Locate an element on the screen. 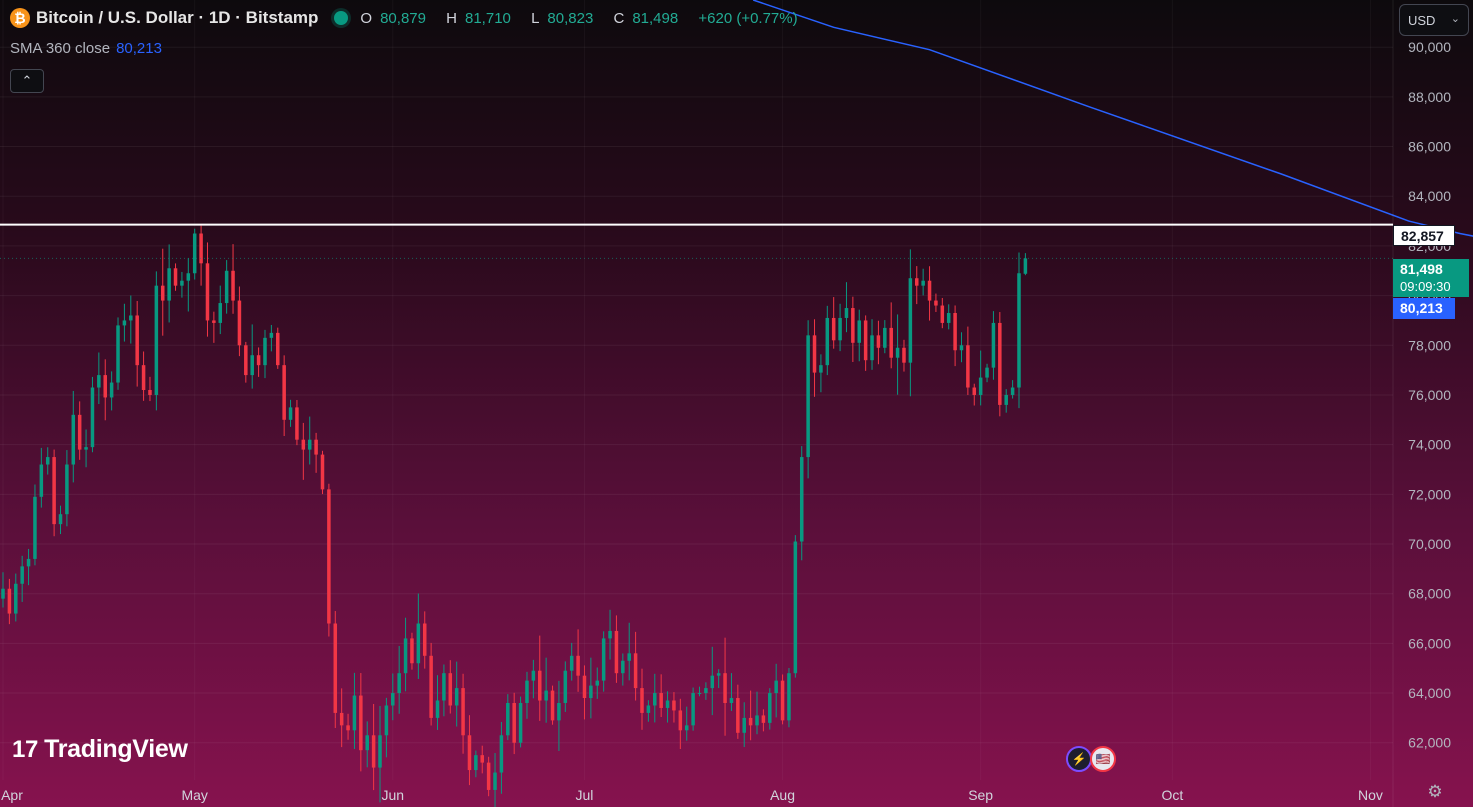 The height and width of the screenshot is (807, 1473). market-status-icon is located at coordinates (341, 18).